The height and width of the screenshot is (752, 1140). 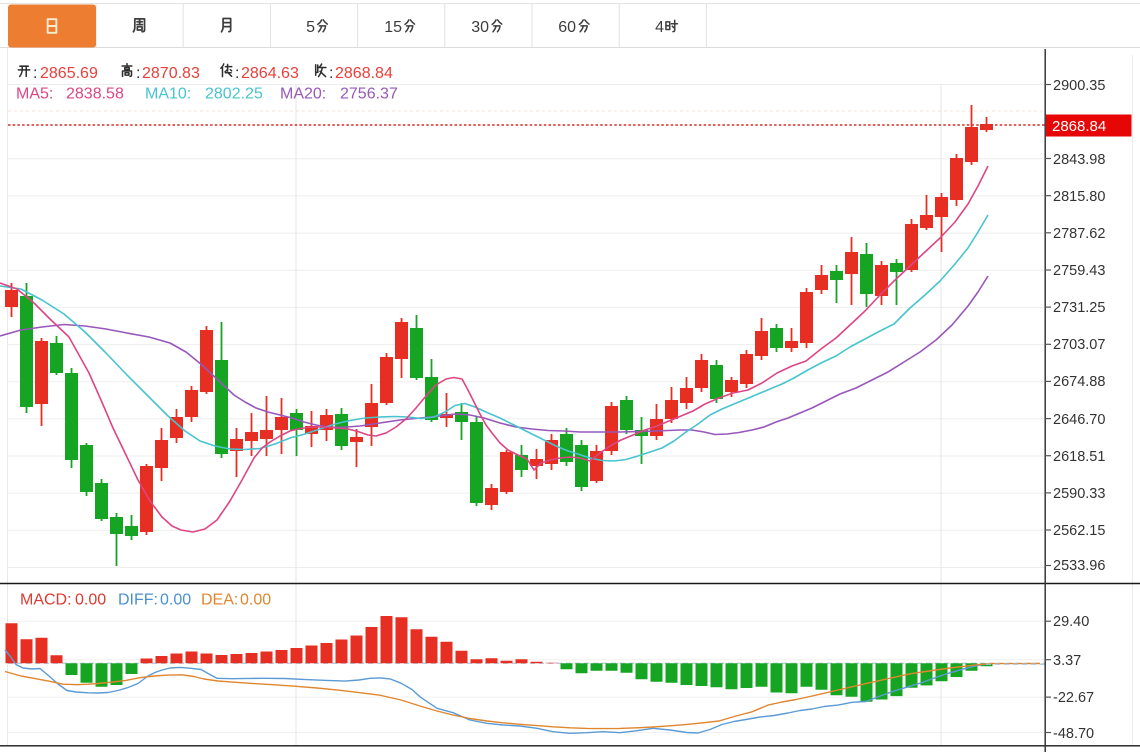 I want to click on svg-text: -48.70, so click(x=1073, y=734).